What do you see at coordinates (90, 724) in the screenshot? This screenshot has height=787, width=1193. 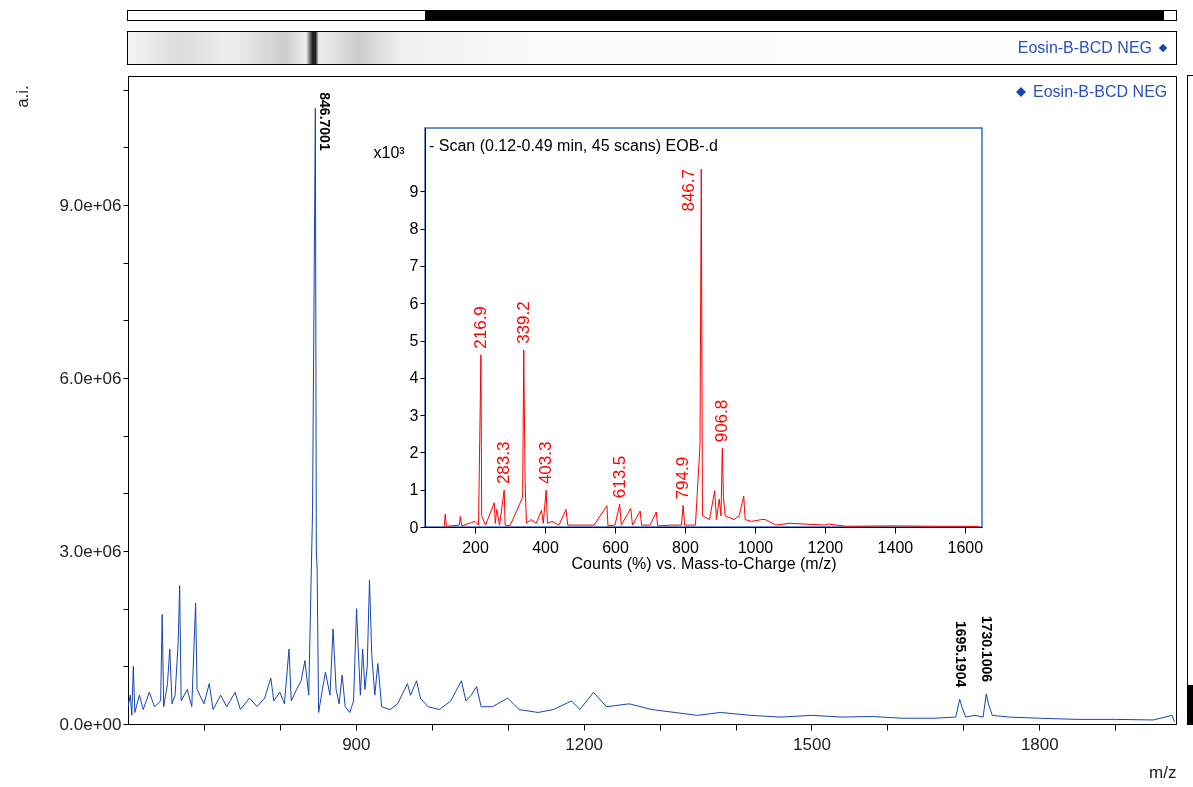 I see `y-tick-label: 0.0e+00` at bounding box center [90, 724].